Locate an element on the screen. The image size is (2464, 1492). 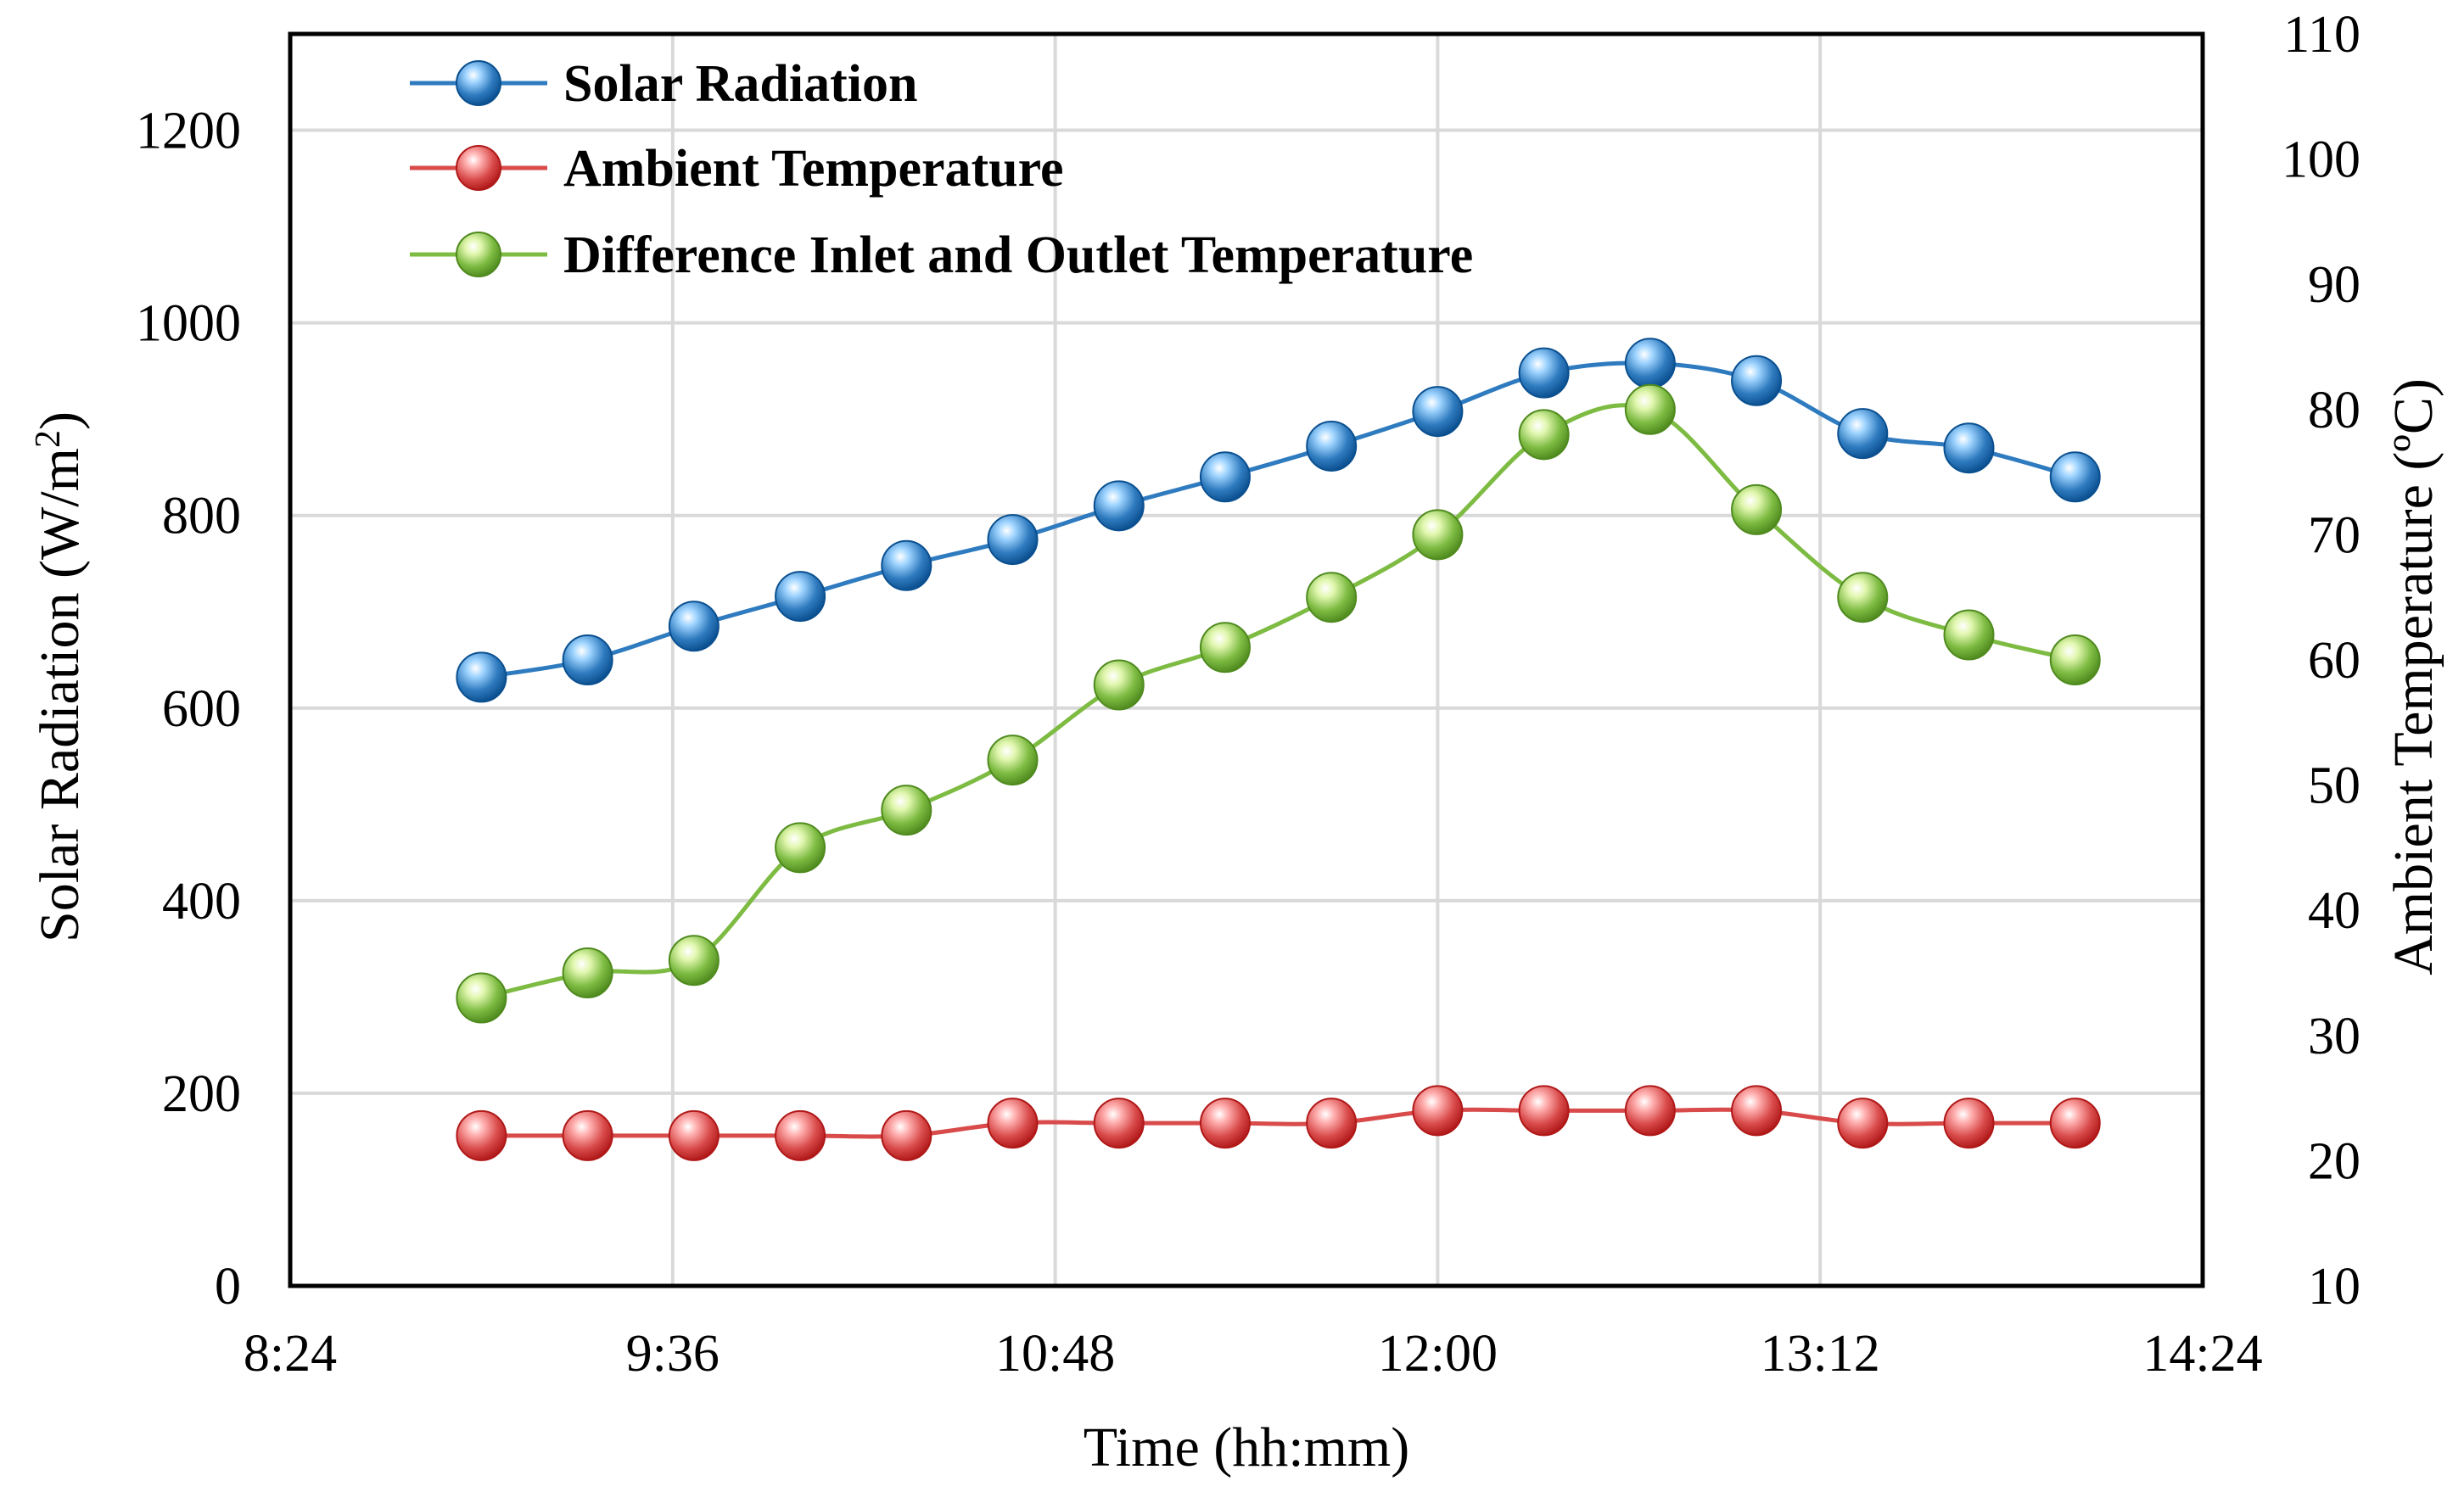
legend-label-solar-radiation: Solar Radiation is located at coordinates (740, 84).